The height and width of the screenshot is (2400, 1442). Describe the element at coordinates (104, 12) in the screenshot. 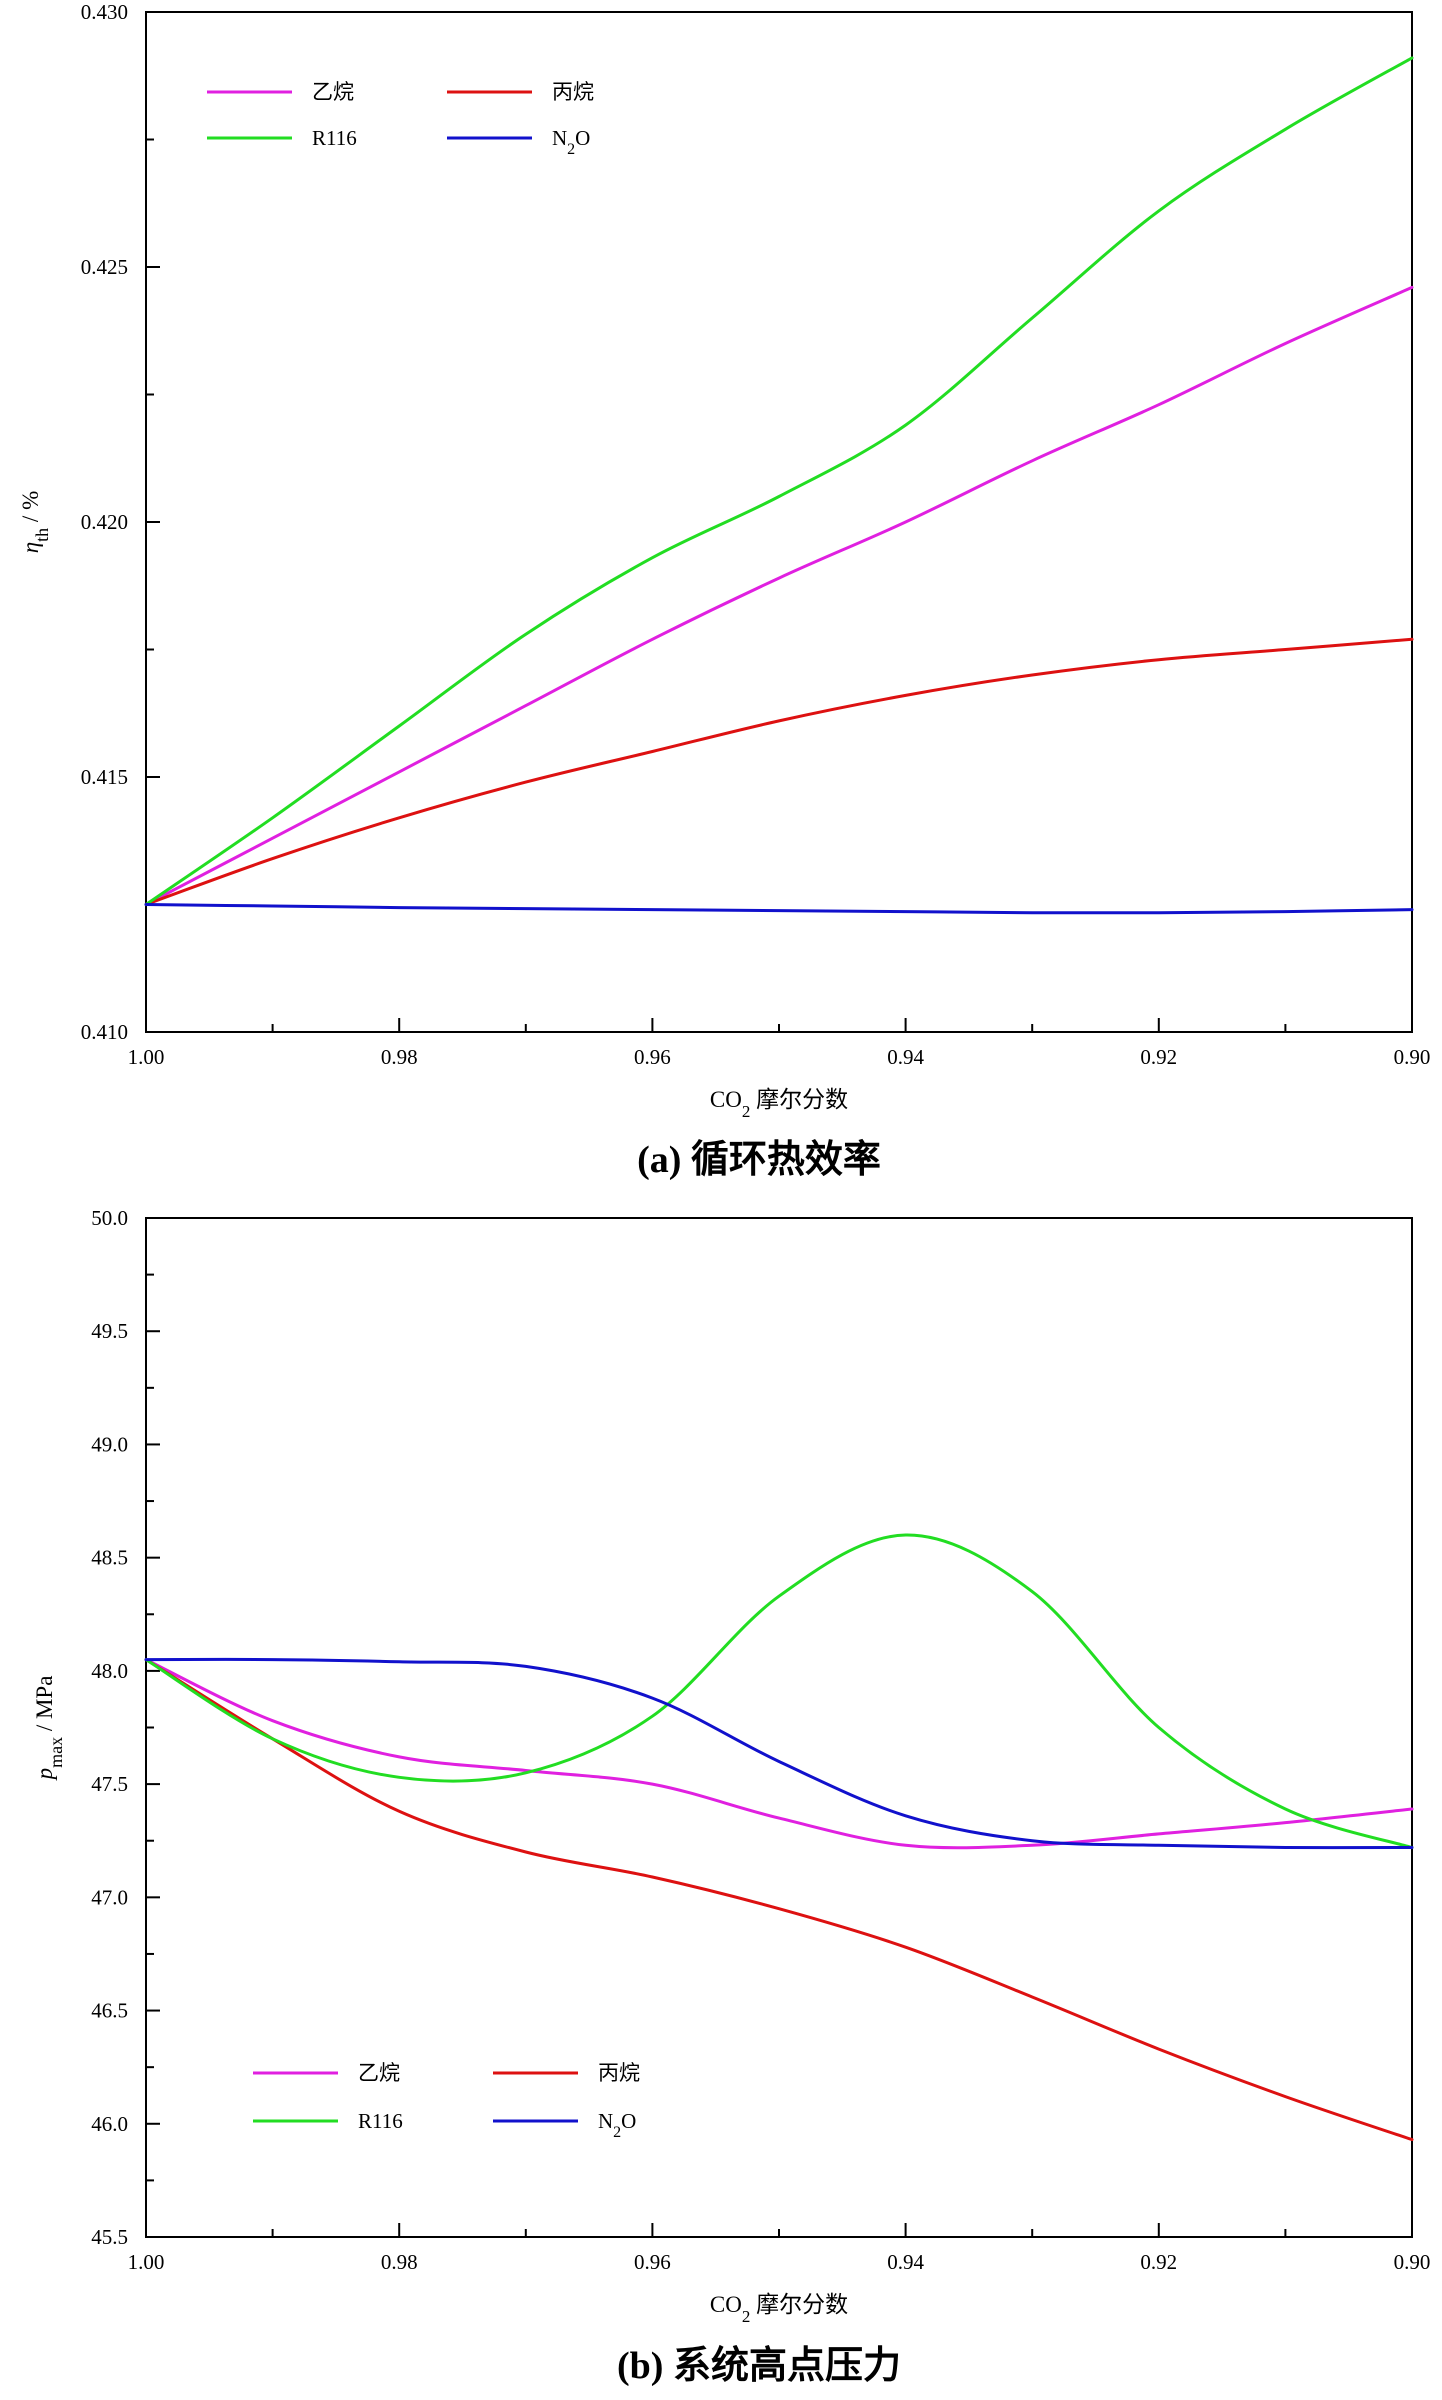

I see `chart-0-y-tick-label: 0.430` at that location.